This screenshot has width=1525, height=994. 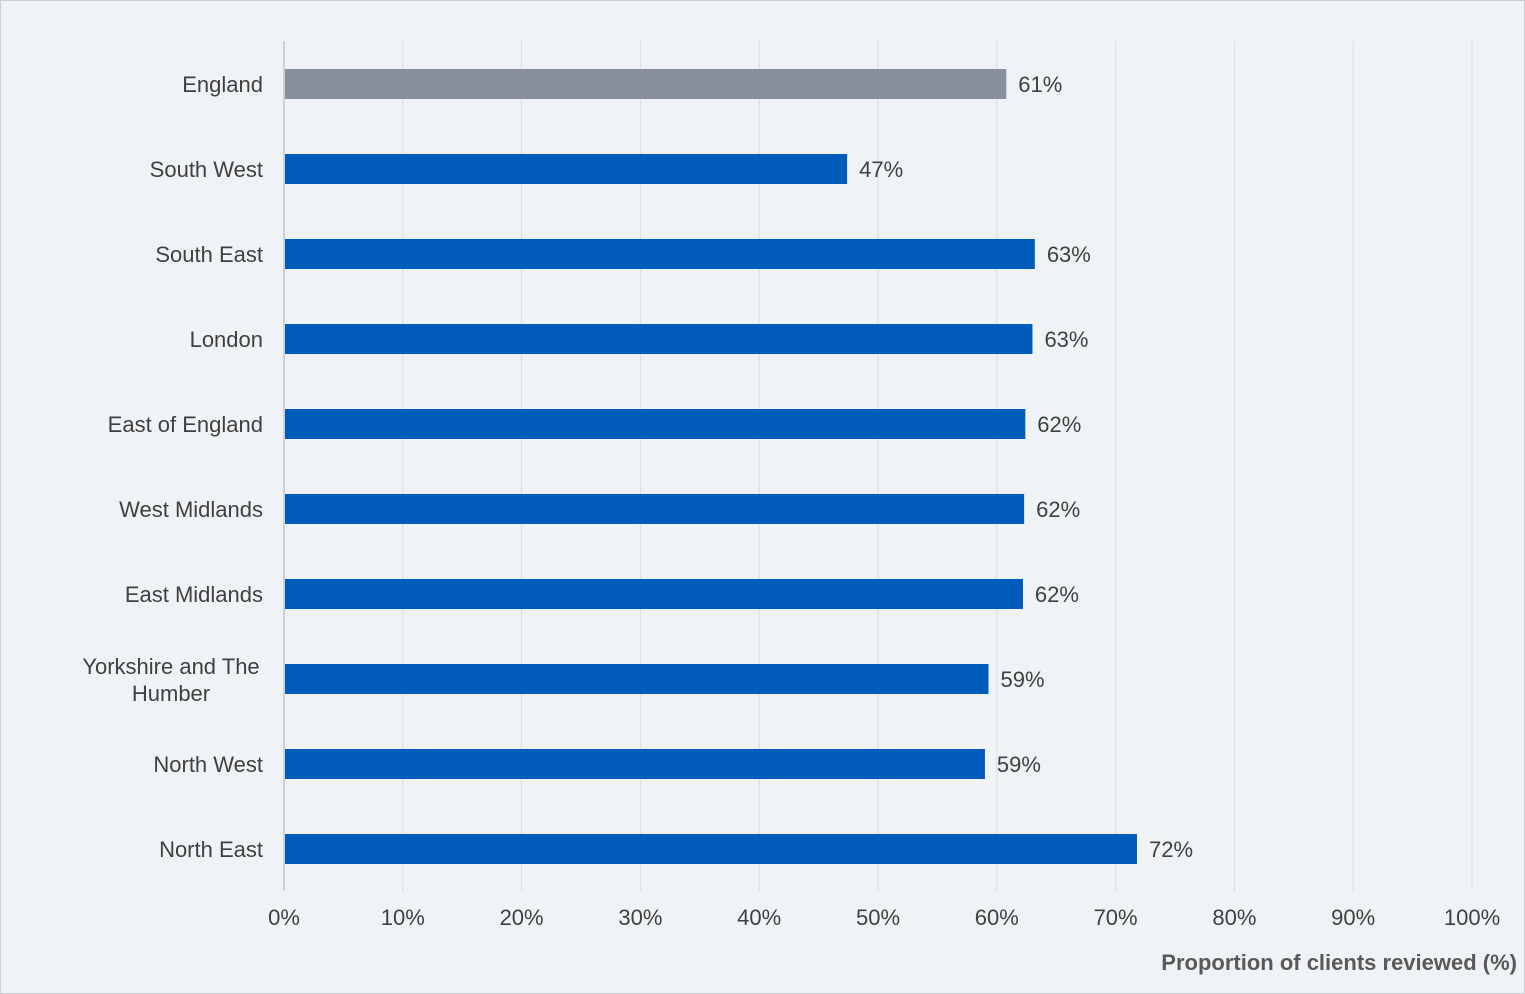 What do you see at coordinates (209, 254) in the screenshot?
I see `category-label: South East` at bounding box center [209, 254].